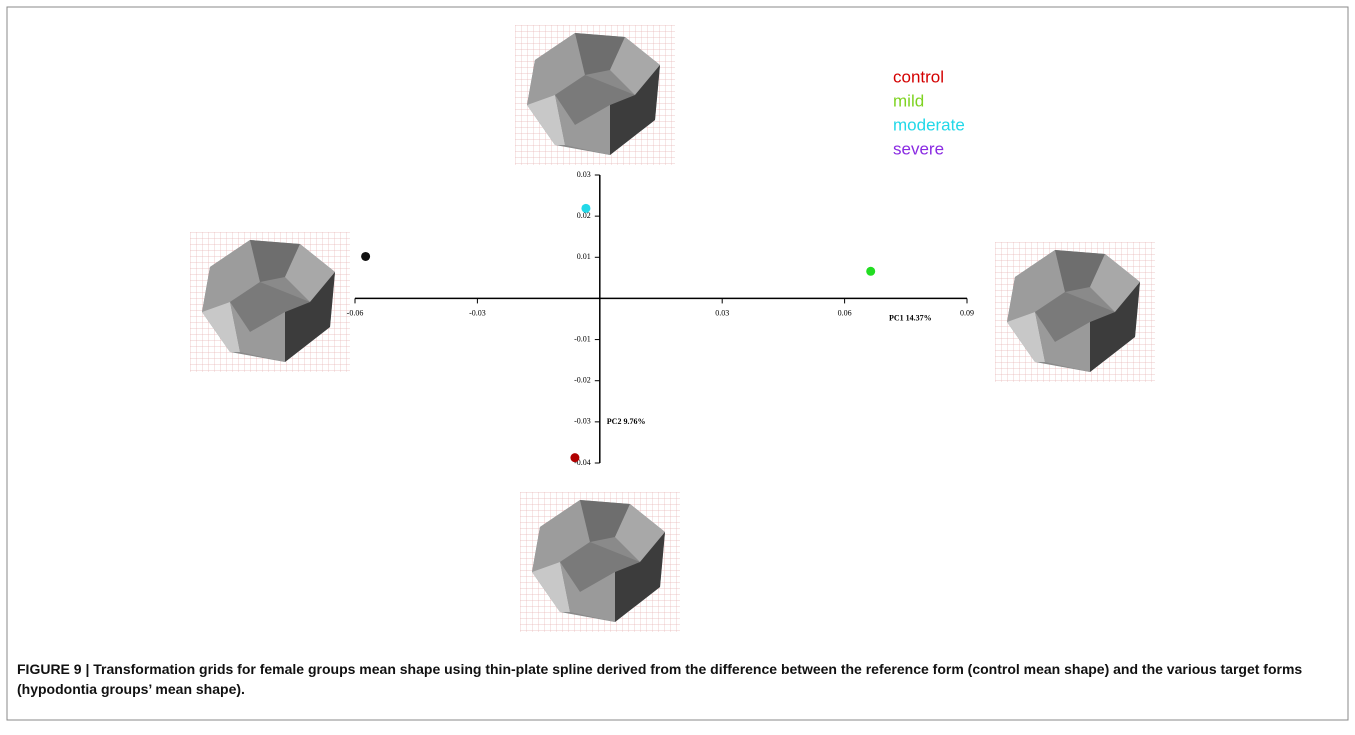 Image resolution: width=1355 pixels, height=735 pixels. I want to click on x-tick-label: 0.03, so click(722, 312).